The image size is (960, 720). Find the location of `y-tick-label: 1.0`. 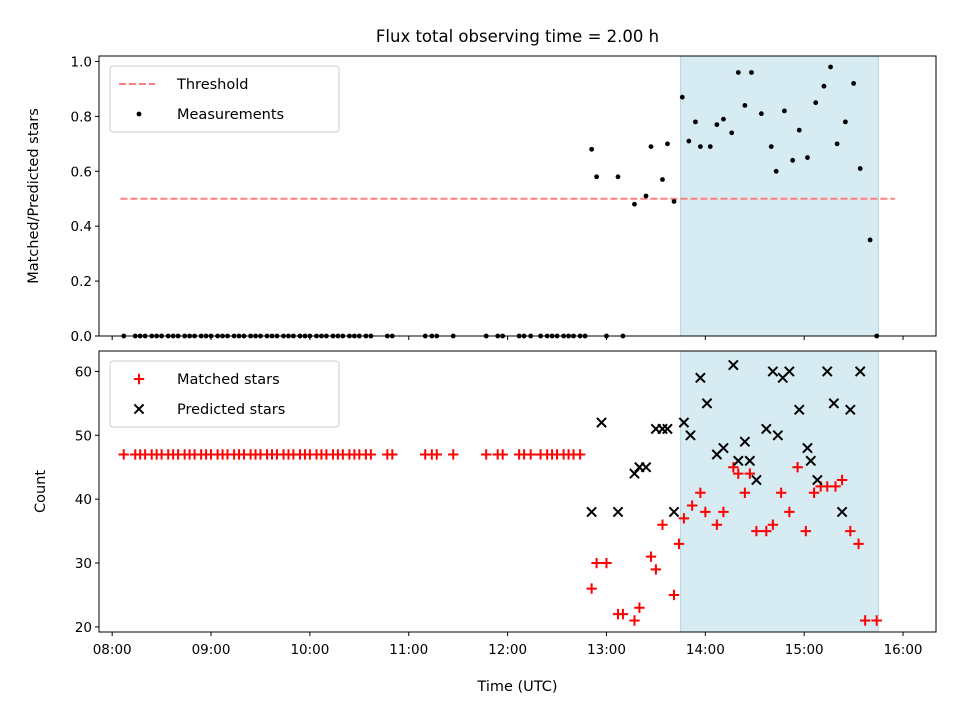

y-tick-label: 1.0 is located at coordinates (81, 62).